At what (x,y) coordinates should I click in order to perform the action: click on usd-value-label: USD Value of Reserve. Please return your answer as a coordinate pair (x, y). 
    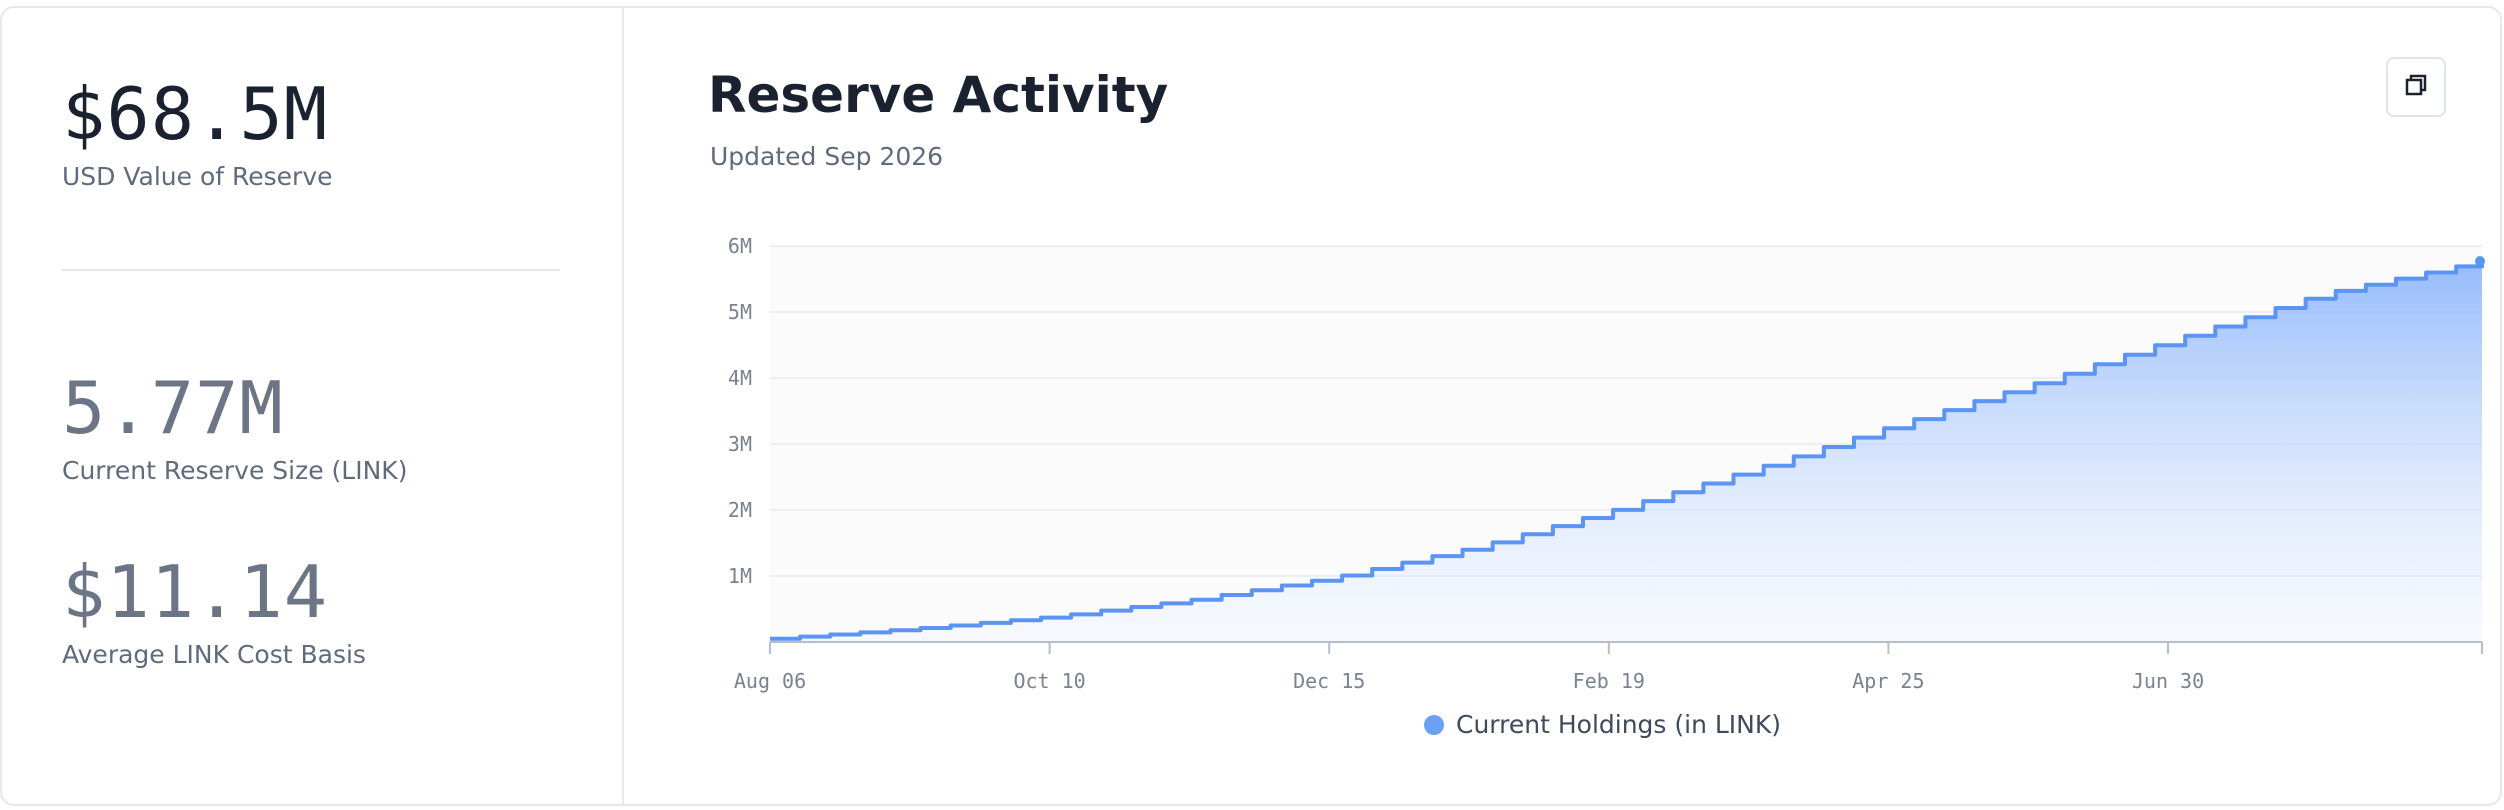
    Looking at the image, I should click on (197, 176).